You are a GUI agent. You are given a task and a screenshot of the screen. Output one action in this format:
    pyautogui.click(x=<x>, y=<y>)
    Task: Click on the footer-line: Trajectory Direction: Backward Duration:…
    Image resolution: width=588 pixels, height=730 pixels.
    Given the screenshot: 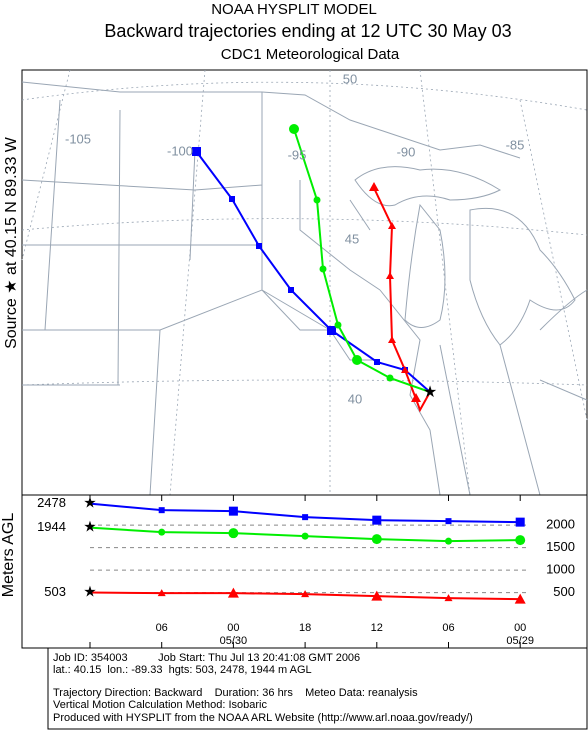 What is the action you would take?
    pyautogui.click(x=235, y=693)
    